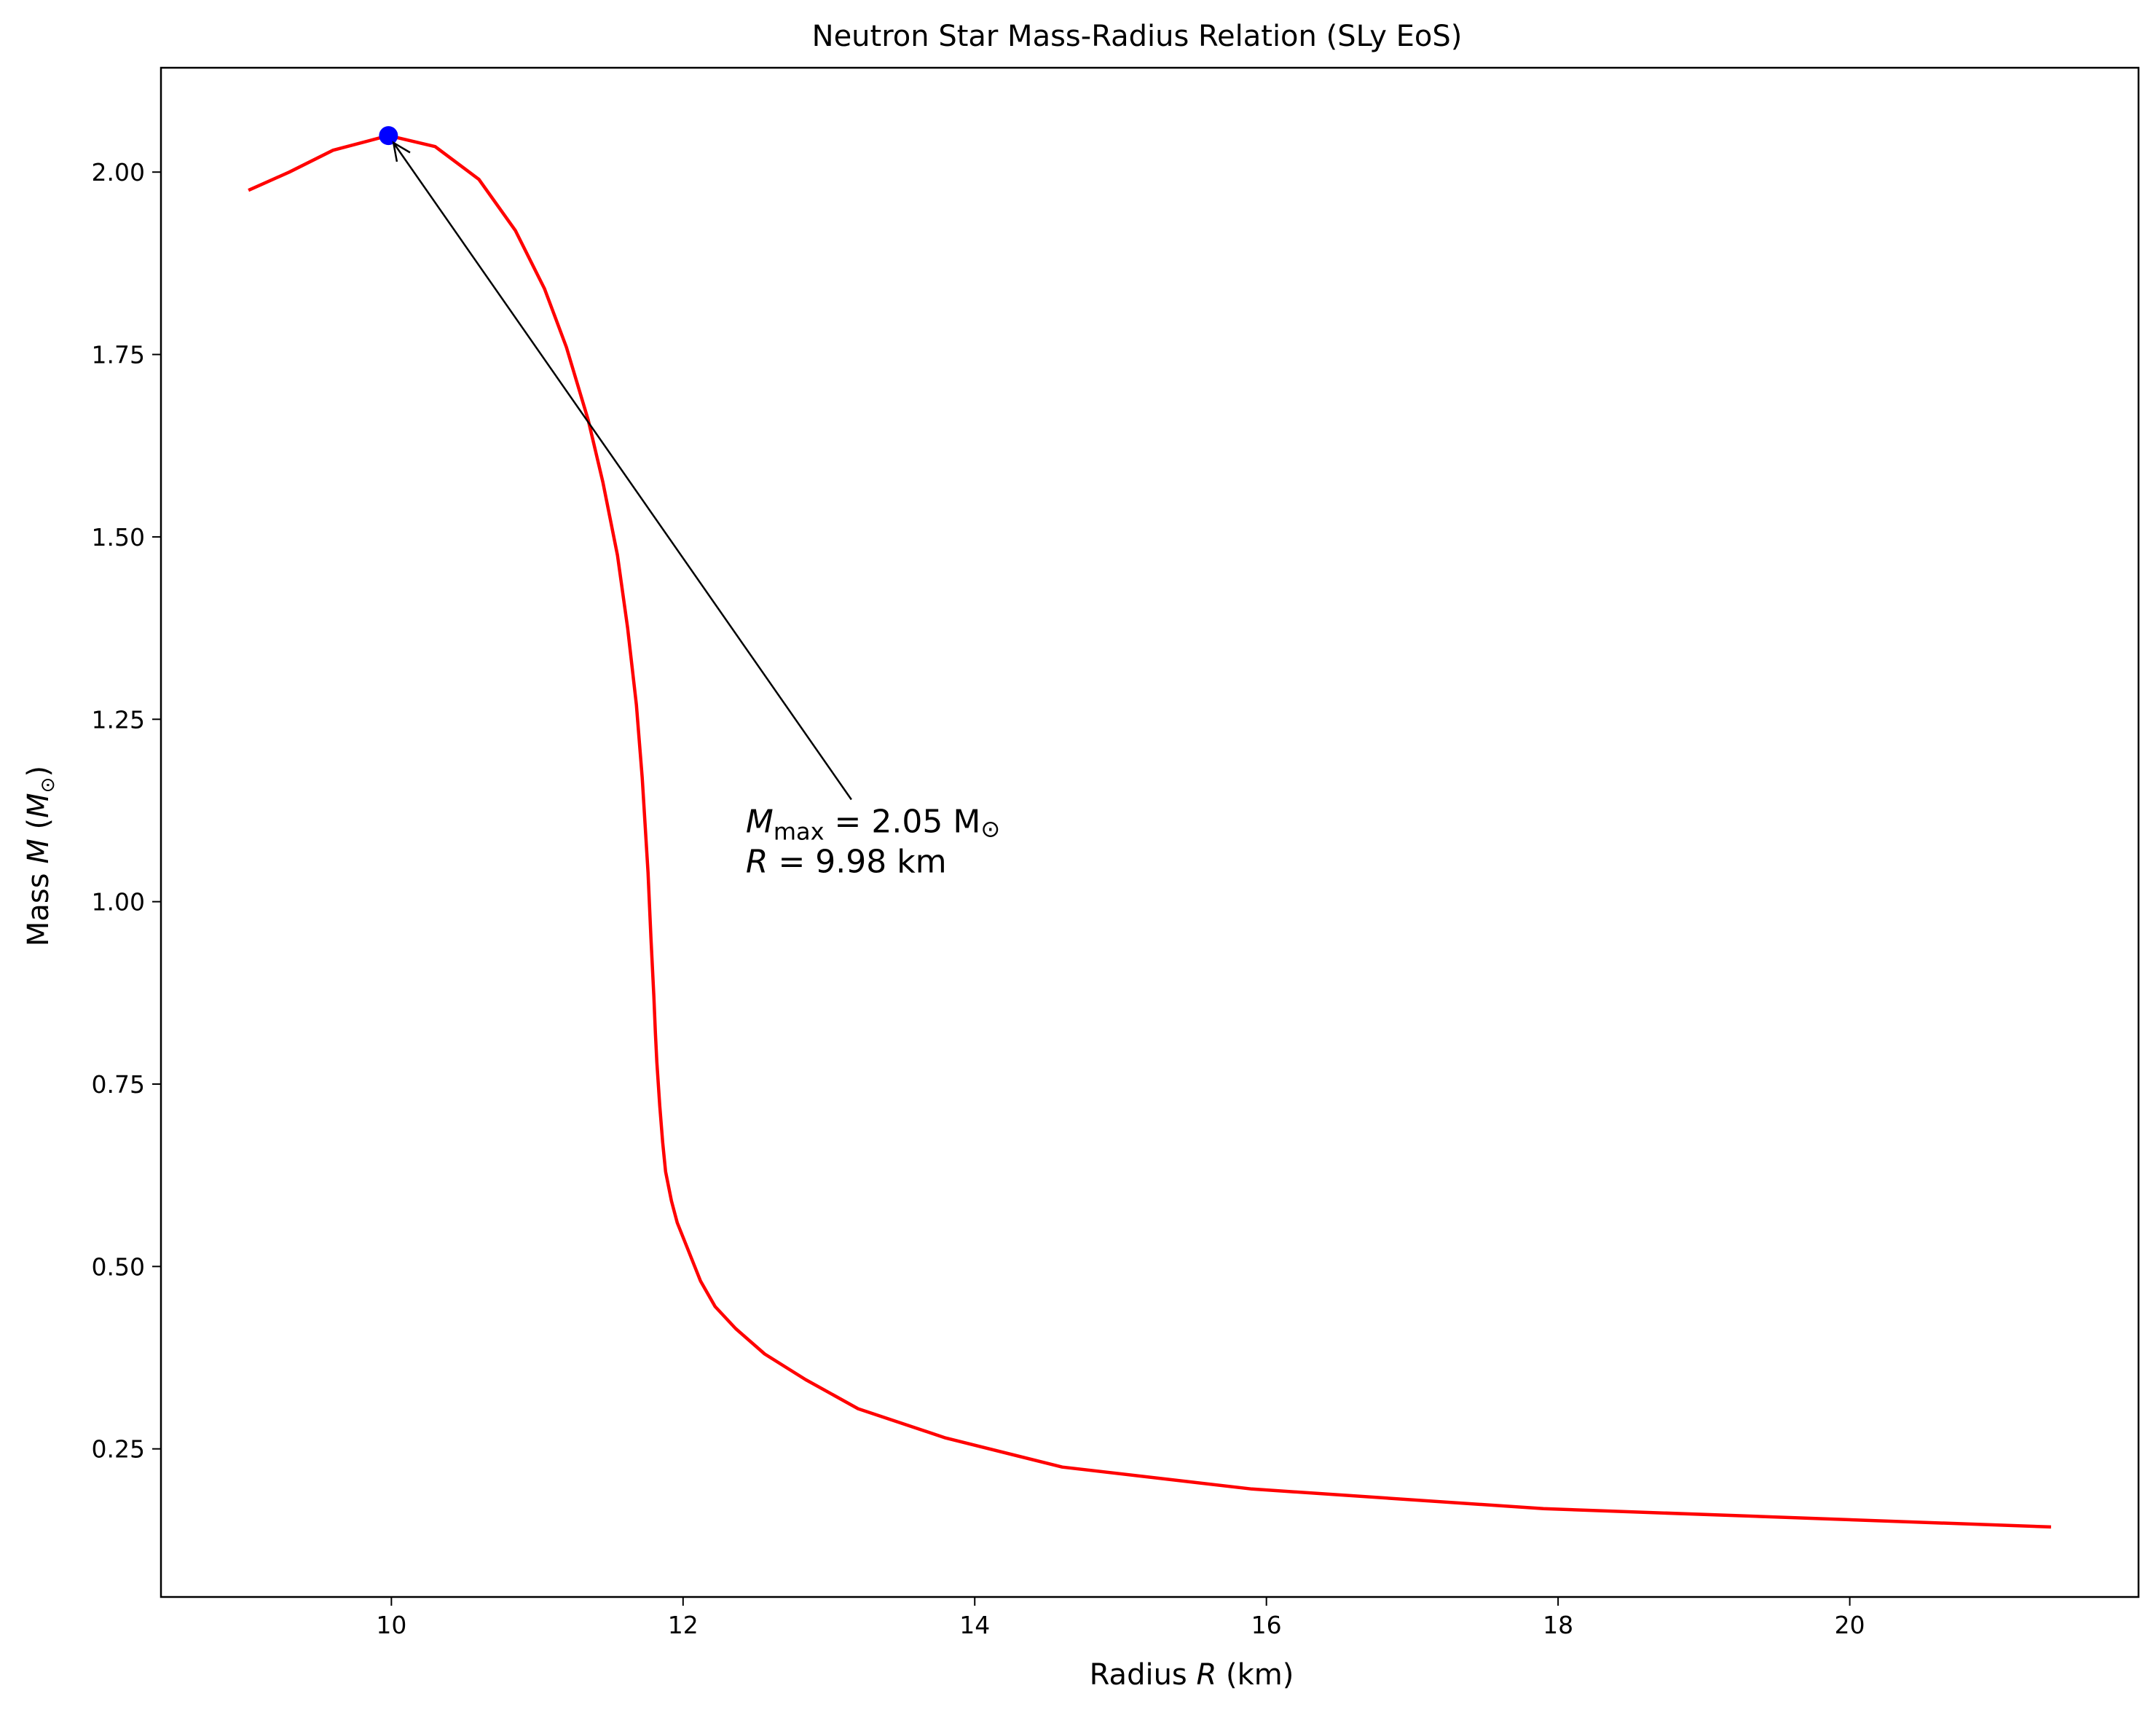 The height and width of the screenshot is (1715, 2156). What do you see at coordinates (118, 1084) in the screenshot?
I see `y-tick-label: 0.75` at bounding box center [118, 1084].